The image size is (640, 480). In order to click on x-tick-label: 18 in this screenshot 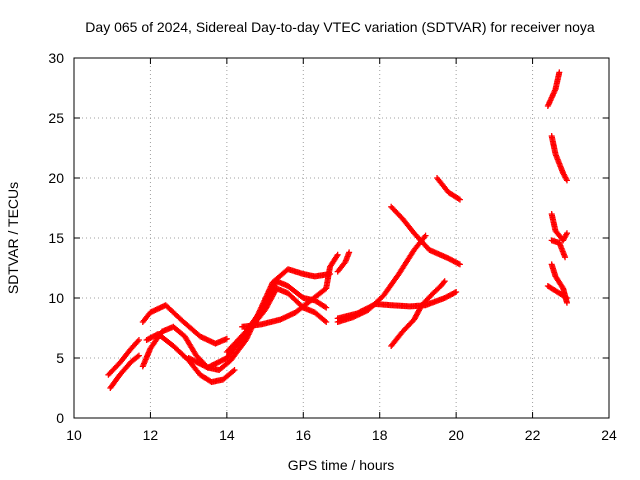, I will do `click(380, 435)`.